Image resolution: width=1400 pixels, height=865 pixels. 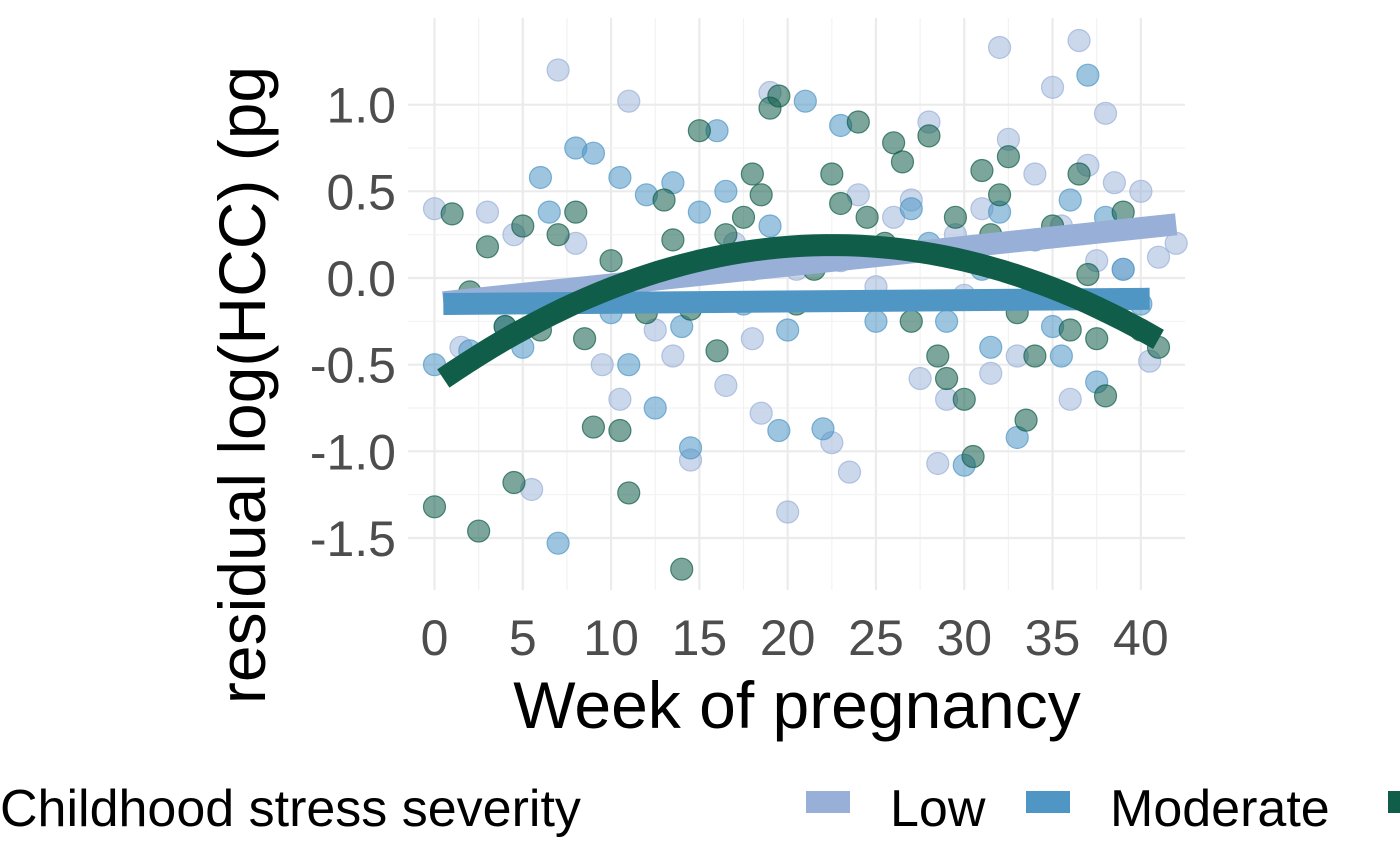 I want to click on x-tick-label: 5, so click(x=523, y=638).